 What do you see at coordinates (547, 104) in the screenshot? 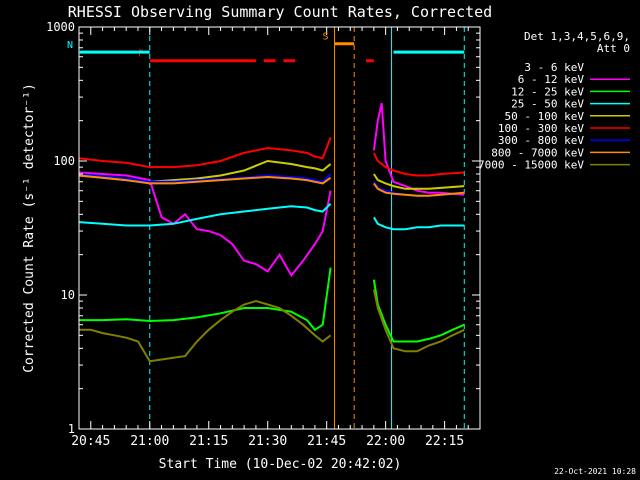
I see `legend-label-25-50-kev: 25 - 50 keV` at bounding box center [547, 104].